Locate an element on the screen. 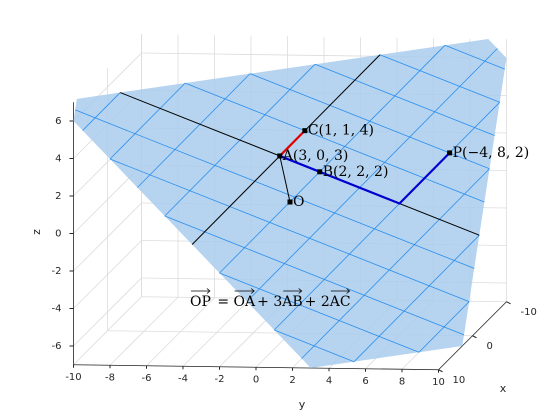 The image size is (560, 420). z-tick-label: -4 is located at coordinates (57, 309).